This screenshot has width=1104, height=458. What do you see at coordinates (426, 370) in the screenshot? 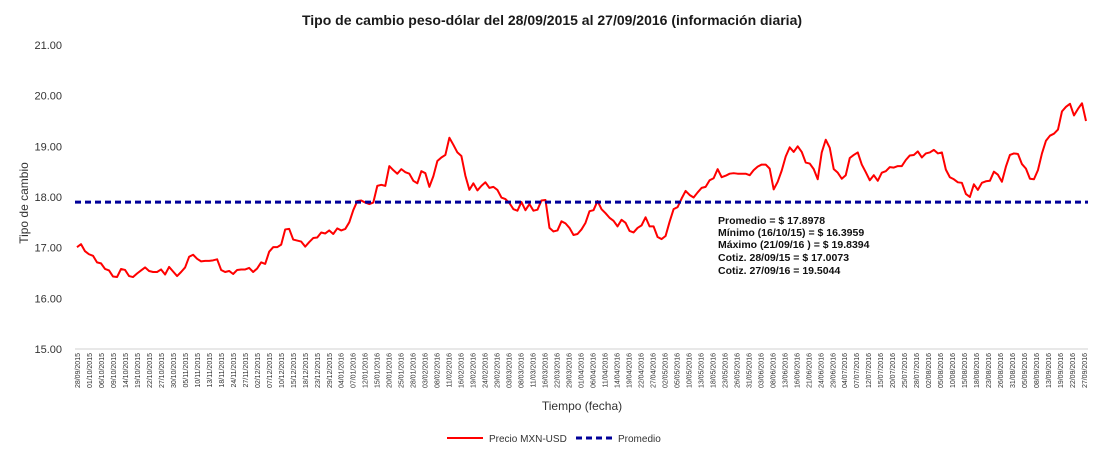
I see `x-tick-label: 03/02/2016` at bounding box center [426, 370].